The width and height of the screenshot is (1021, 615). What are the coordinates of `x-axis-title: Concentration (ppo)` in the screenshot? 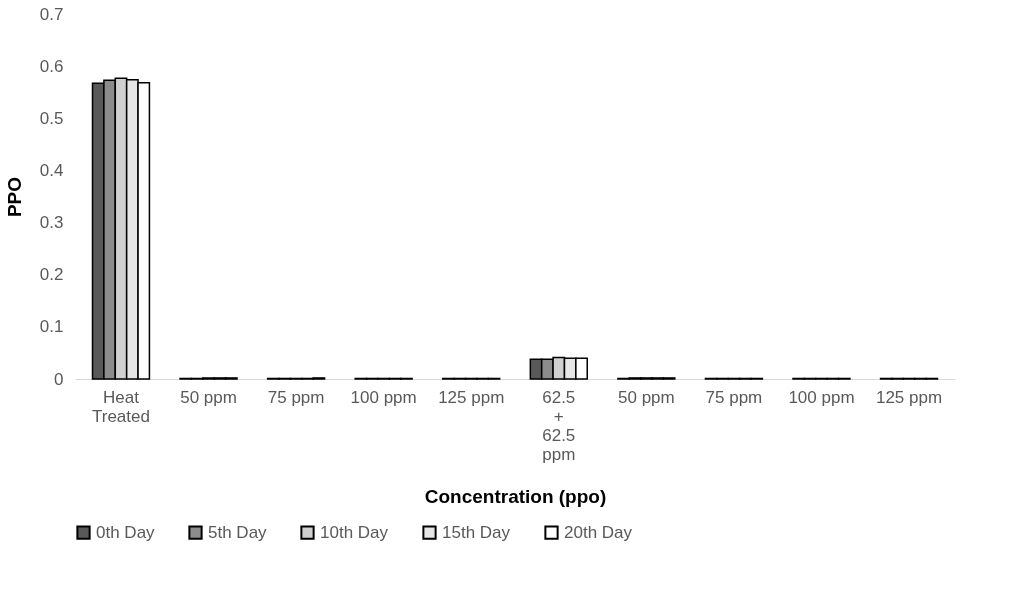 It's located at (515, 496).